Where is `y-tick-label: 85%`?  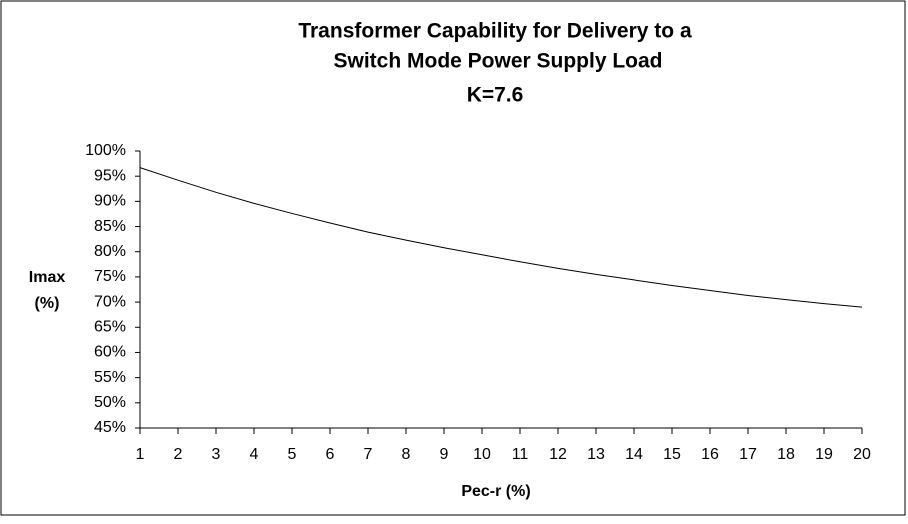
y-tick-label: 85% is located at coordinates (110, 226).